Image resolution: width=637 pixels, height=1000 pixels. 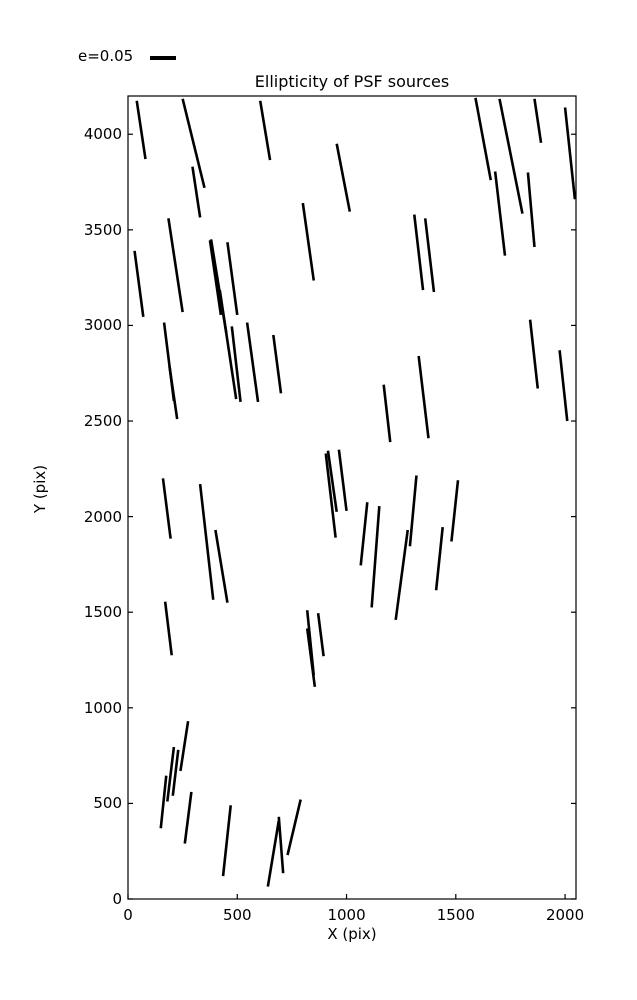 I want to click on legend-scale-label: e=0.05, so click(x=106, y=56).